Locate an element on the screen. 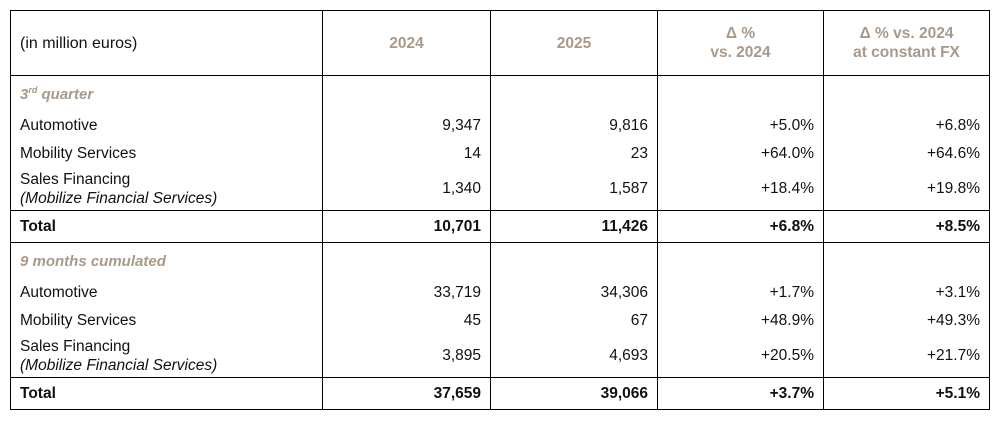  total-delta-fx: +8.5% is located at coordinates (906, 226).